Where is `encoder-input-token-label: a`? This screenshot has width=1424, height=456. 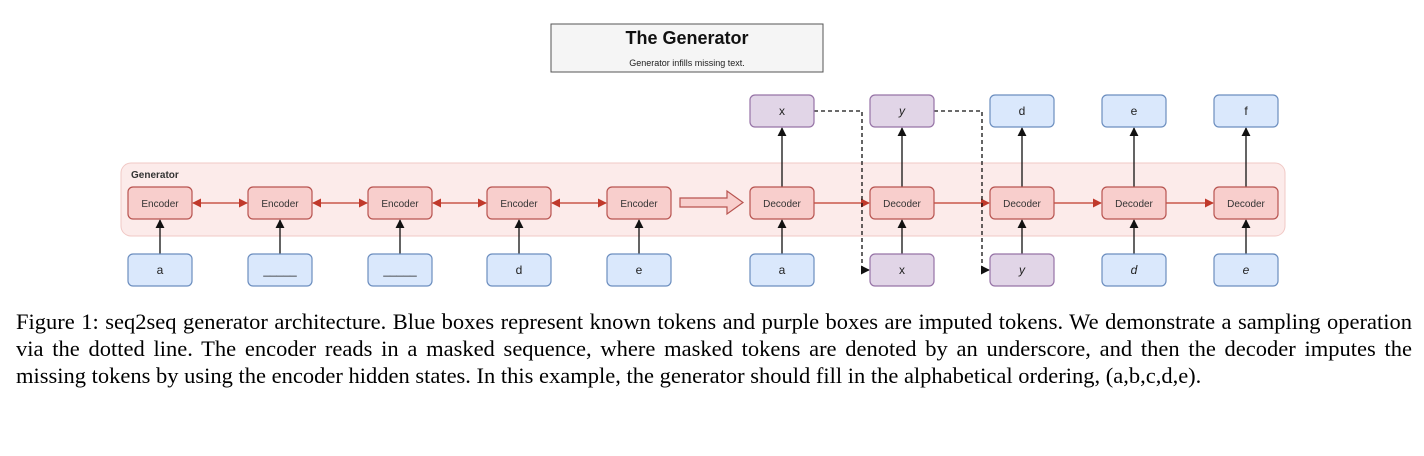 encoder-input-token-label: a is located at coordinates (160, 270).